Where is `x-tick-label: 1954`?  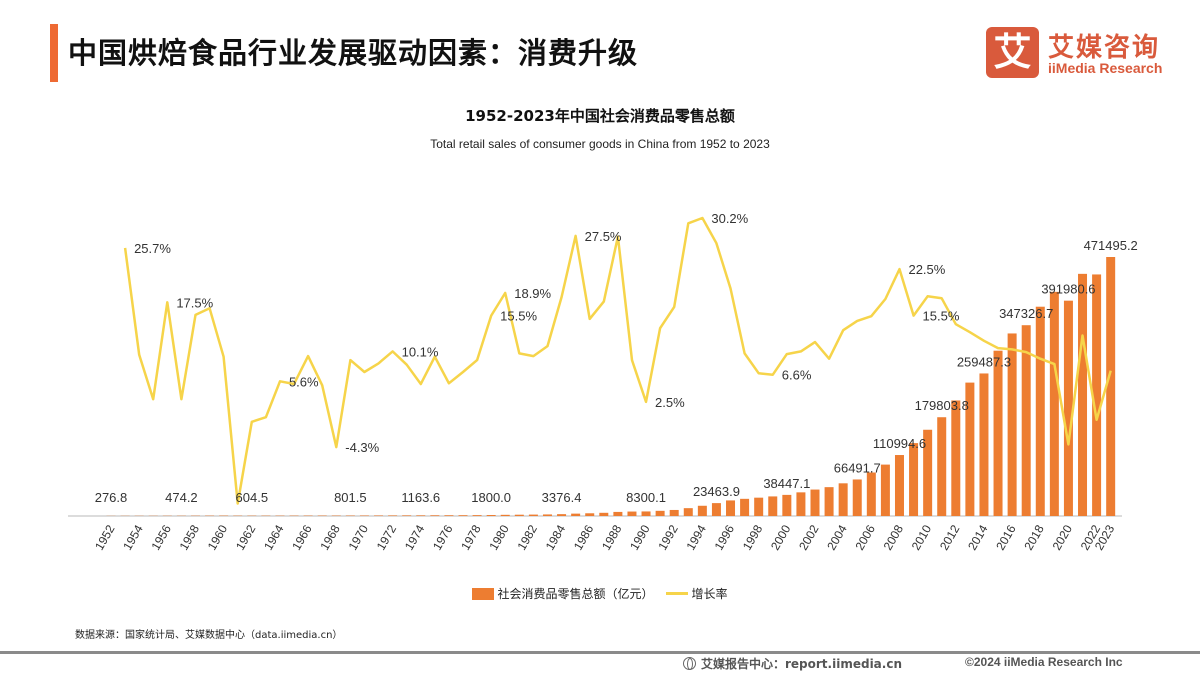
x-tick-label: 1954 is located at coordinates (133, 537).